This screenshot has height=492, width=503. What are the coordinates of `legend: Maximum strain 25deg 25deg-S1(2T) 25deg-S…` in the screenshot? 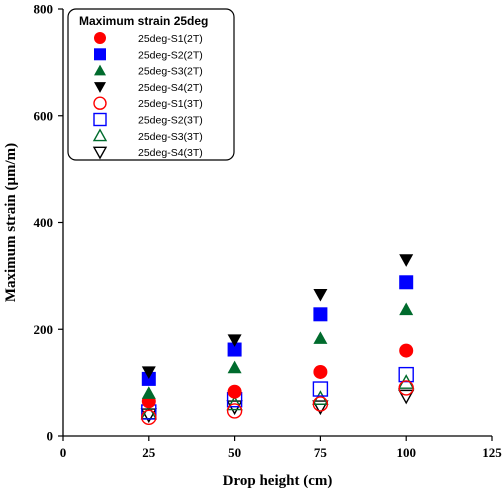 It's located at (151, 84).